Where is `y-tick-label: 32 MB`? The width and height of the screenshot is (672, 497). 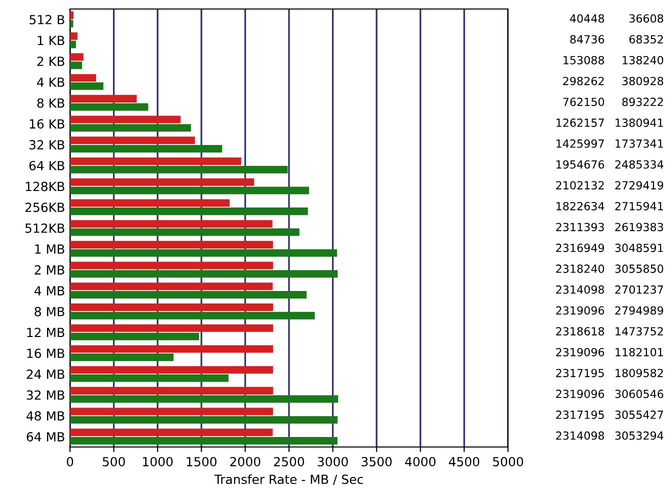
y-tick-label: 32 MB is located at coordinates (45, 395).